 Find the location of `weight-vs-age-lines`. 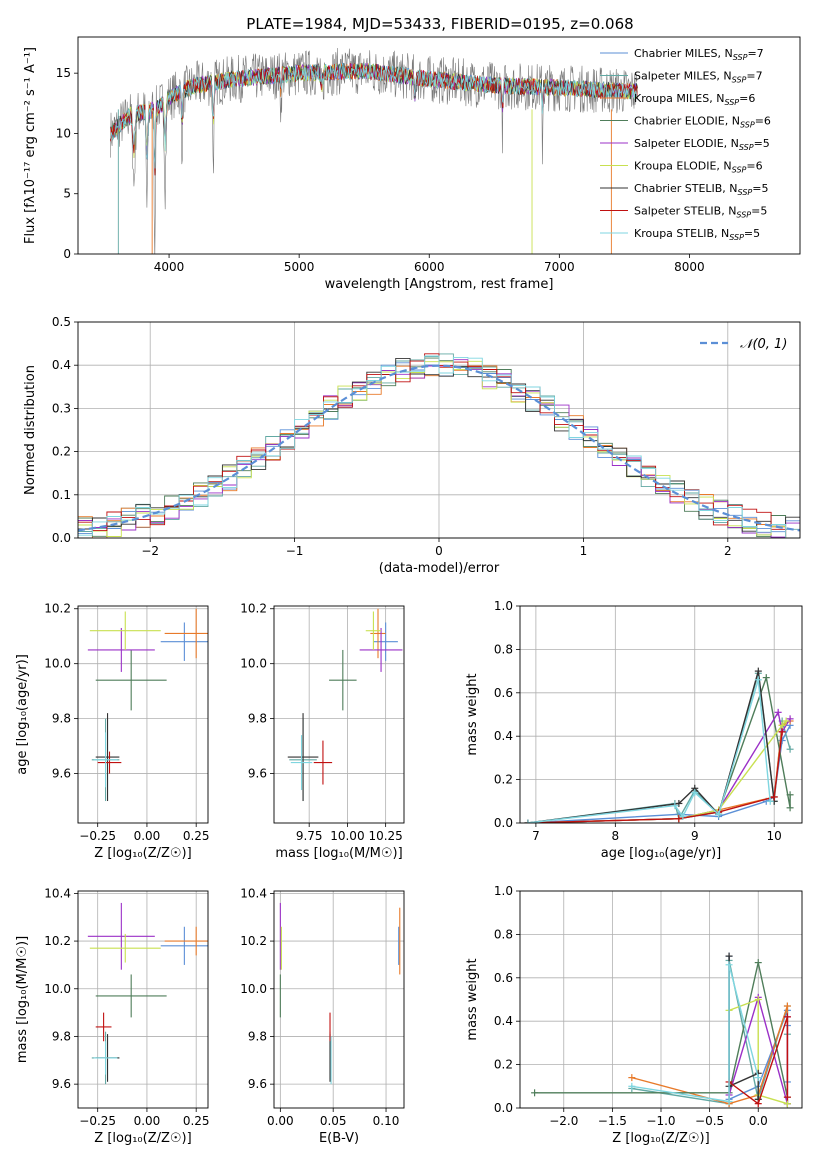

weight-vs-age-lines is located at coordinates (659, 745).